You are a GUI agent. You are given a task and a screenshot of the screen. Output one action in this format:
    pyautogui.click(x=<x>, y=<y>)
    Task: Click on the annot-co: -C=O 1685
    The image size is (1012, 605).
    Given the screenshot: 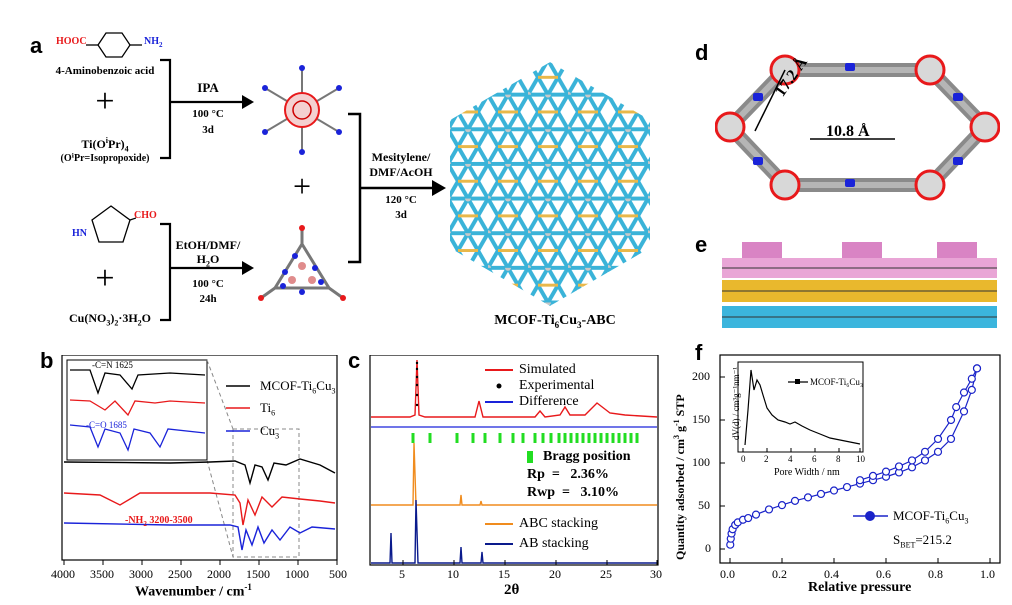 What is the action you would take?
    pyautogui.click(x=106, y=425)
    